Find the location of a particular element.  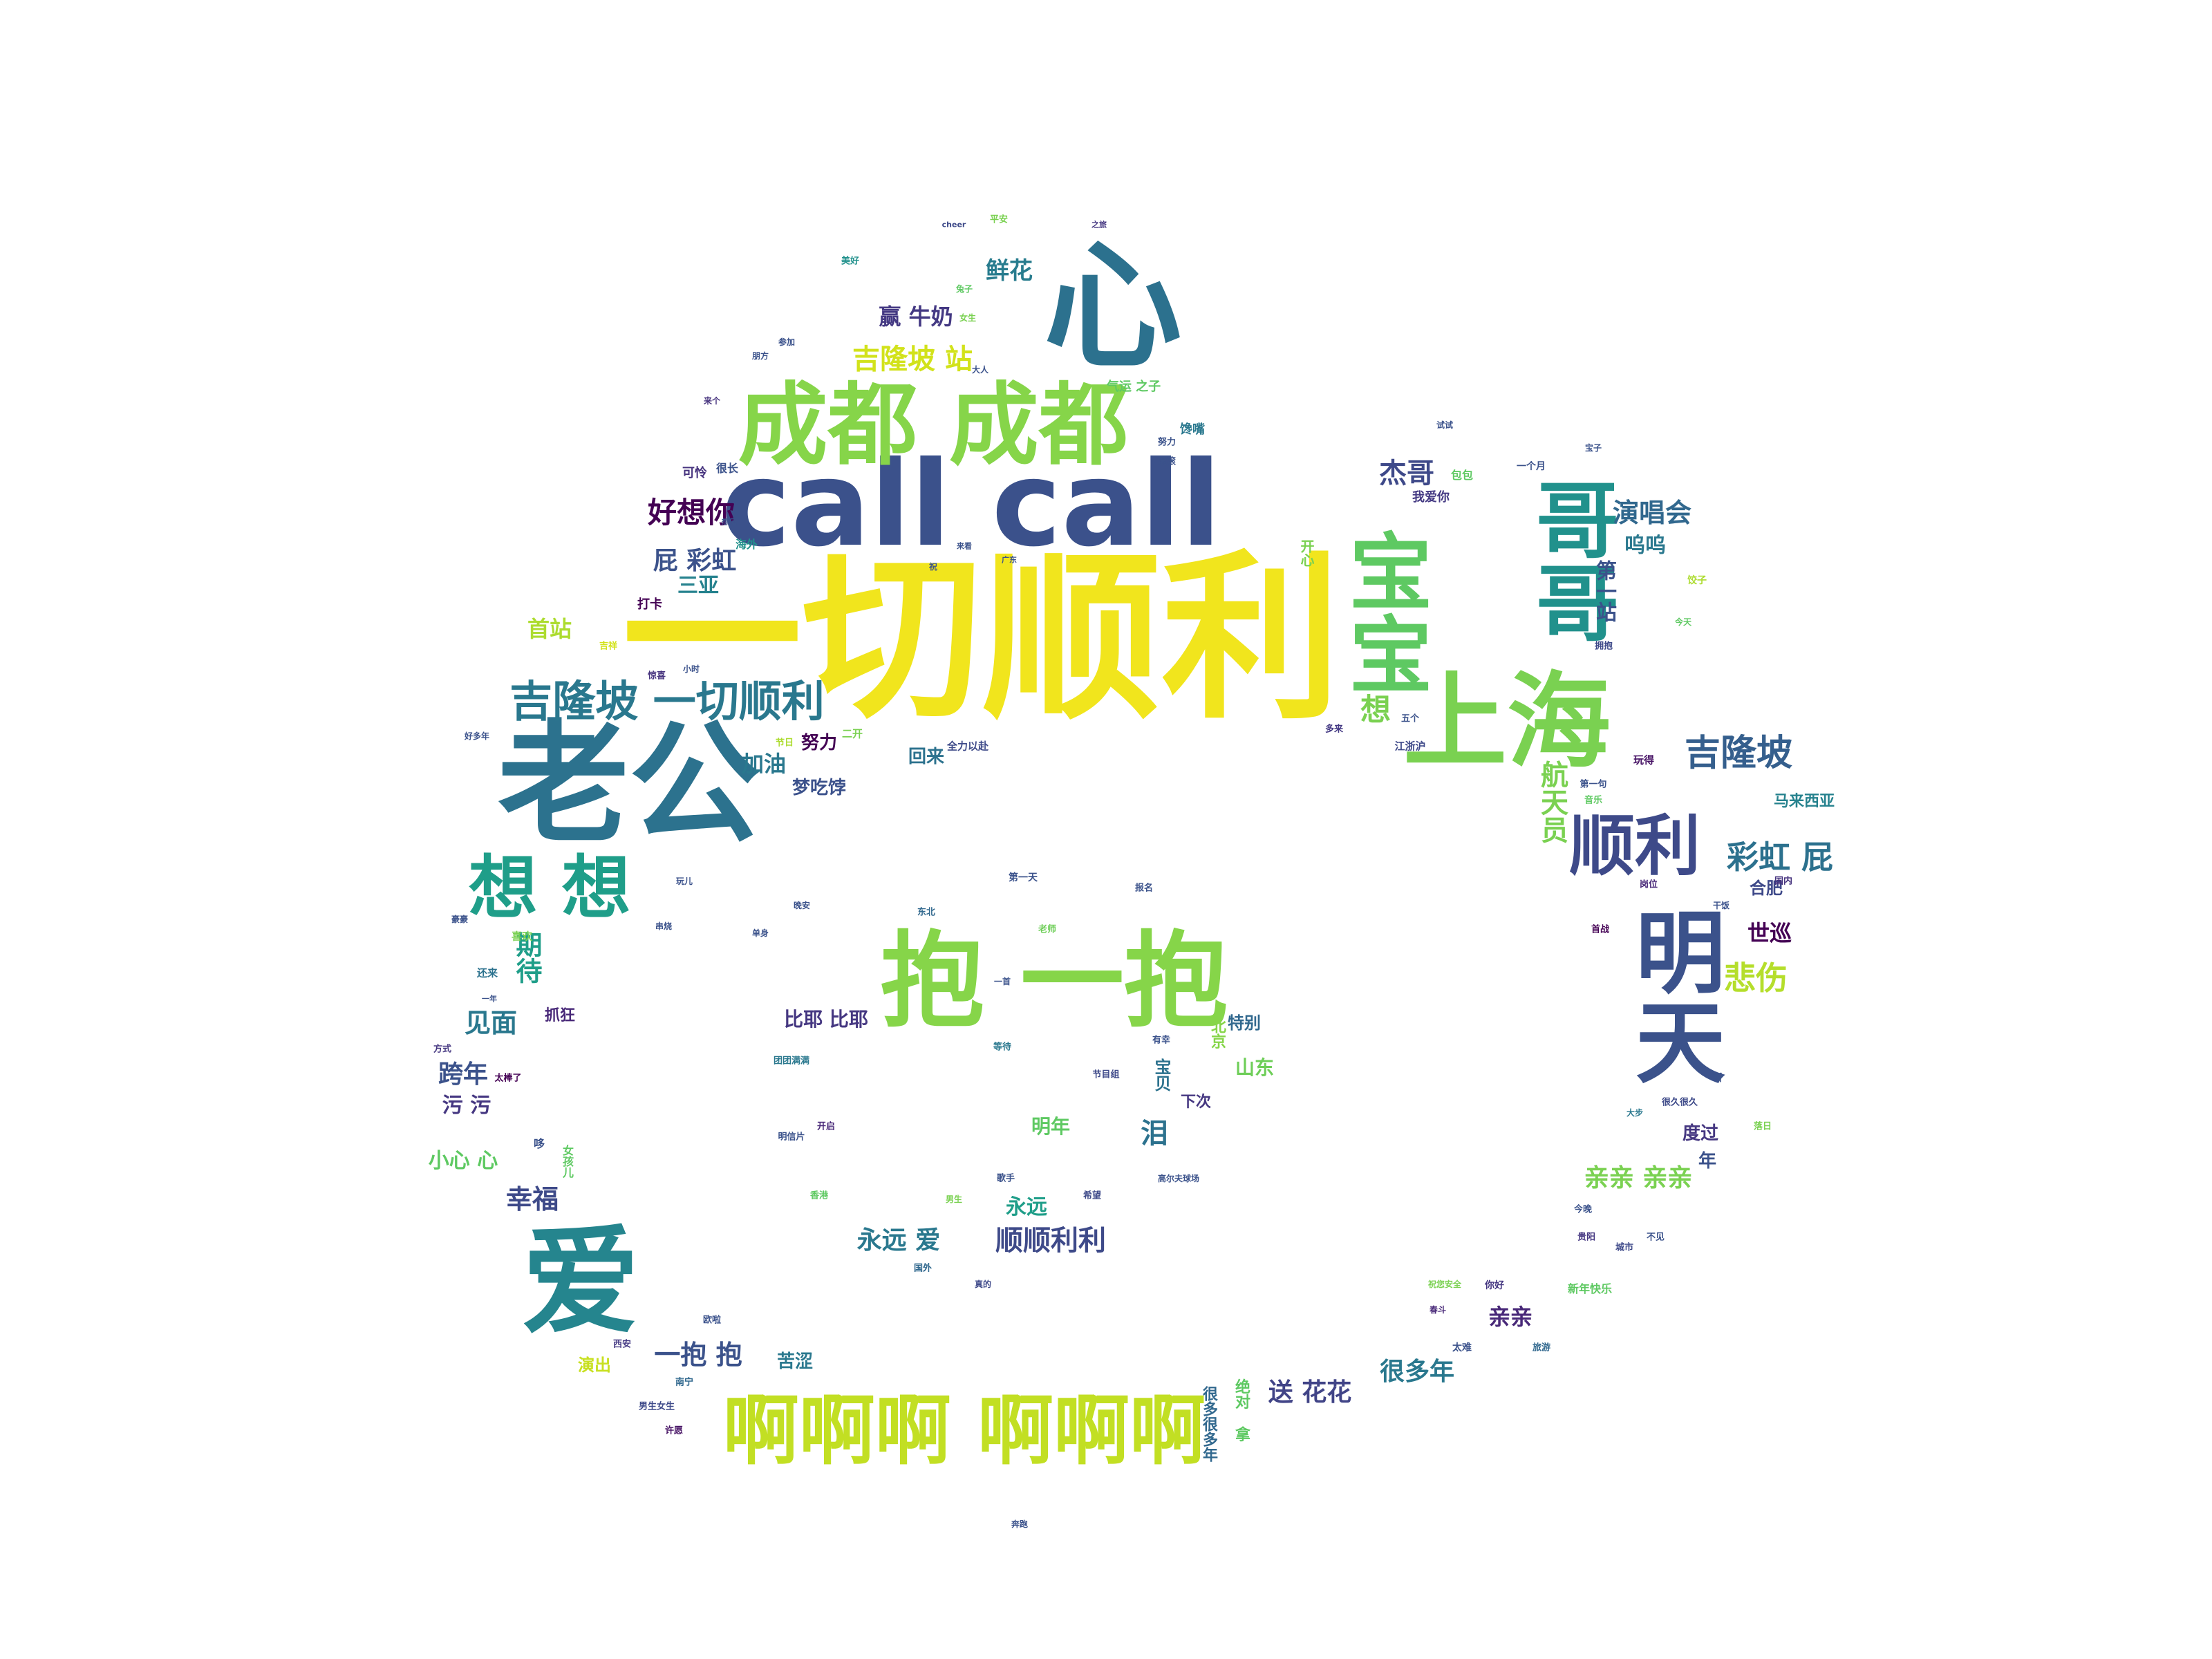

cloud-word: 多来 is located at coordinates (1334, 730).